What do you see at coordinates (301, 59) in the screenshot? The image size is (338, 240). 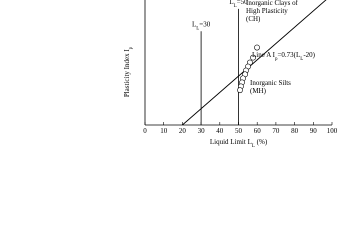 I see `annotation-part: L` at bounding box center [301, 59].